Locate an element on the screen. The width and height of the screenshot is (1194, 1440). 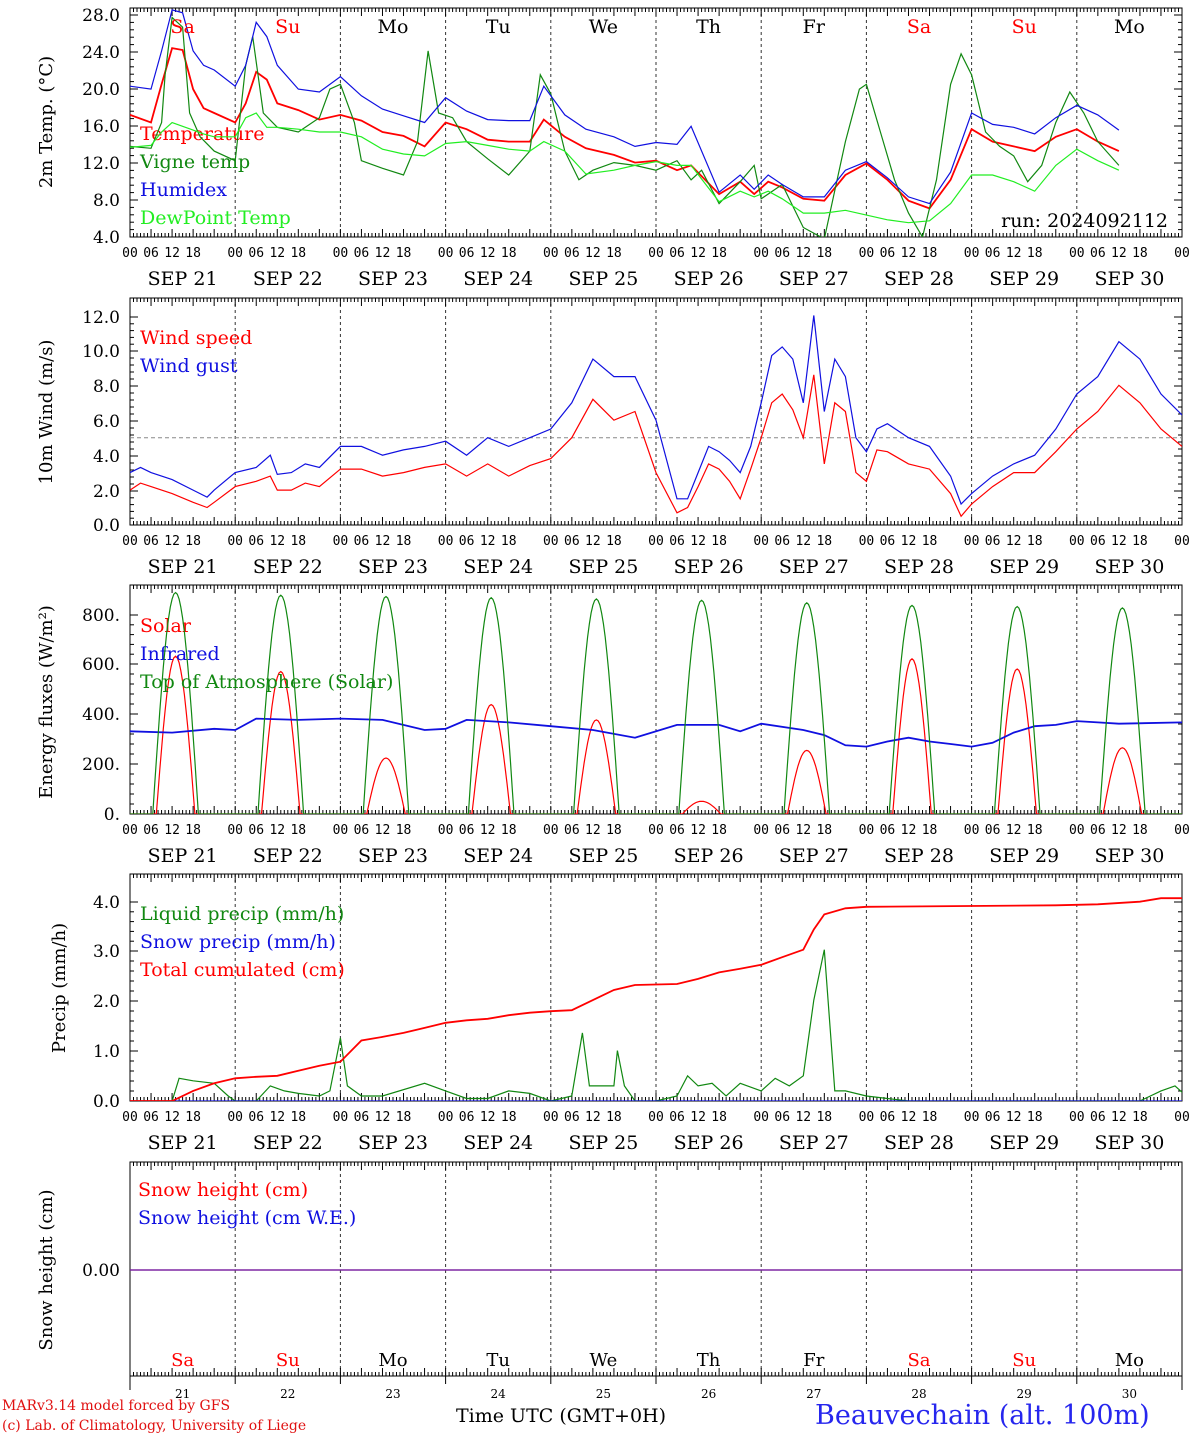
day-number-label: 27 is located at coordinates (813, 1394).